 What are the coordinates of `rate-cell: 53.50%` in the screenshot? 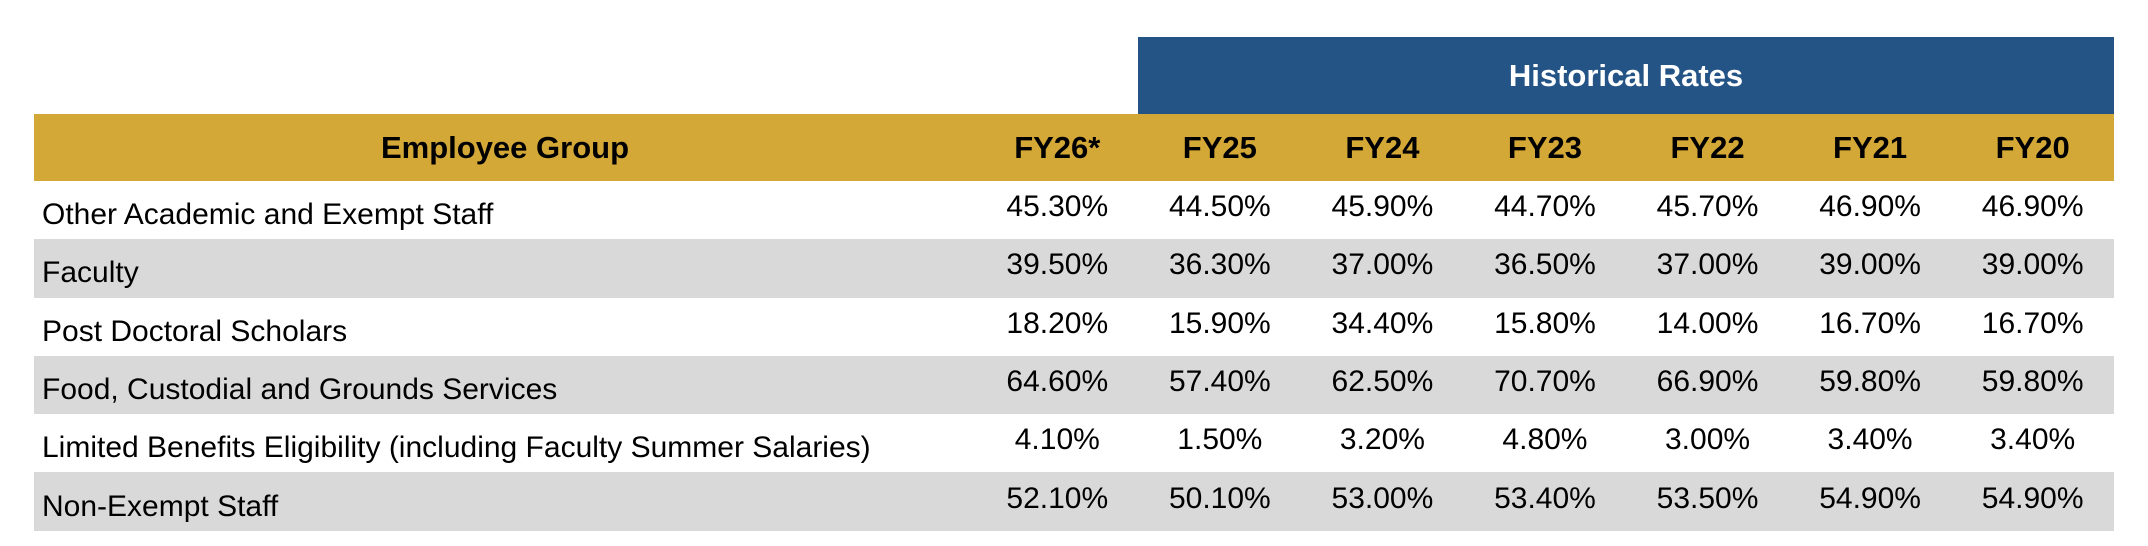 It's located at (1707, 501).